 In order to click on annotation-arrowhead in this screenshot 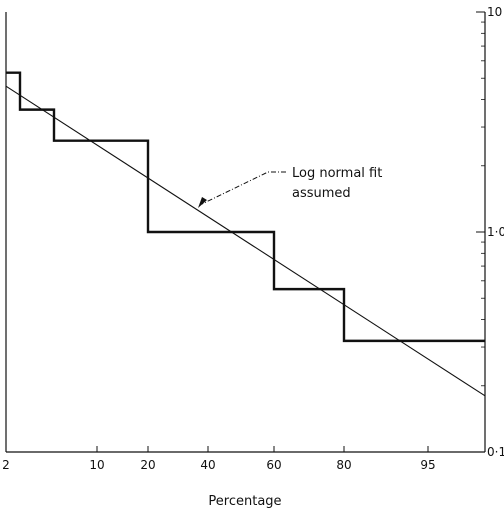, I will do `click(202, 202)`.